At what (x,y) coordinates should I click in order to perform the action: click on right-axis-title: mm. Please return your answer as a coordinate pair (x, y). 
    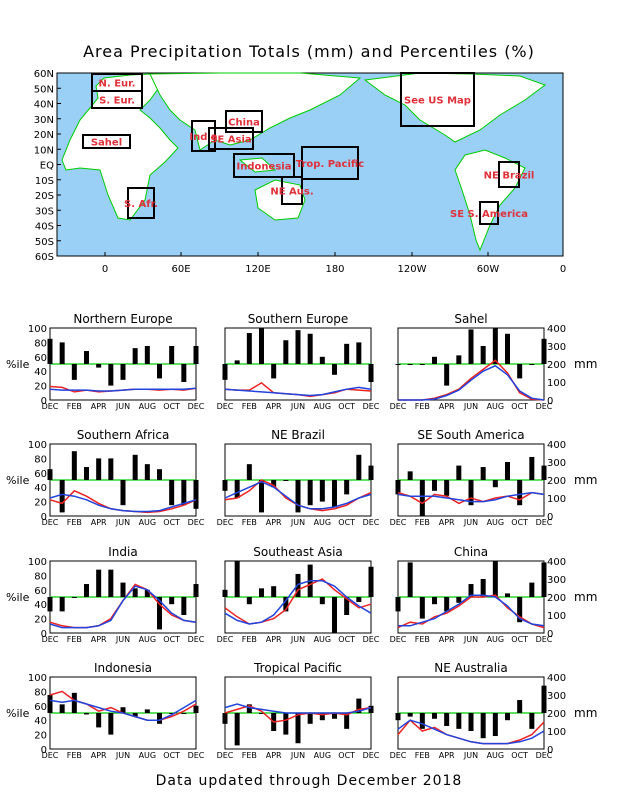
    Looking at the image, I should click on (585, 597).